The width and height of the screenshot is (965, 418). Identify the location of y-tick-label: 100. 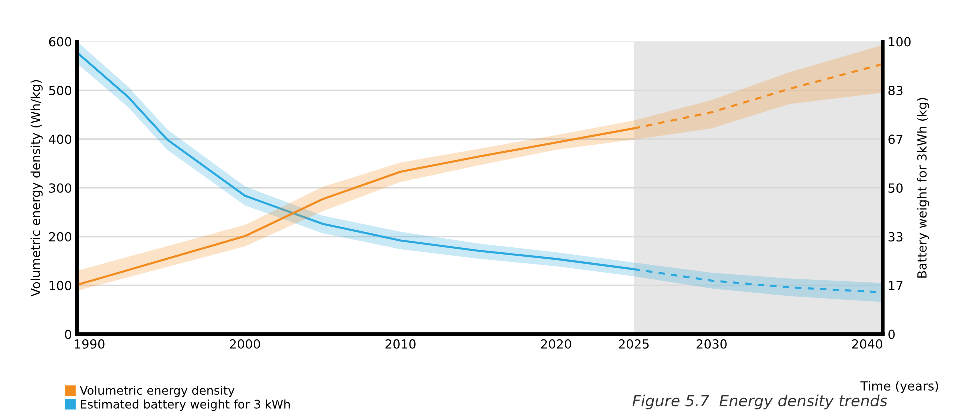
(61, 286).